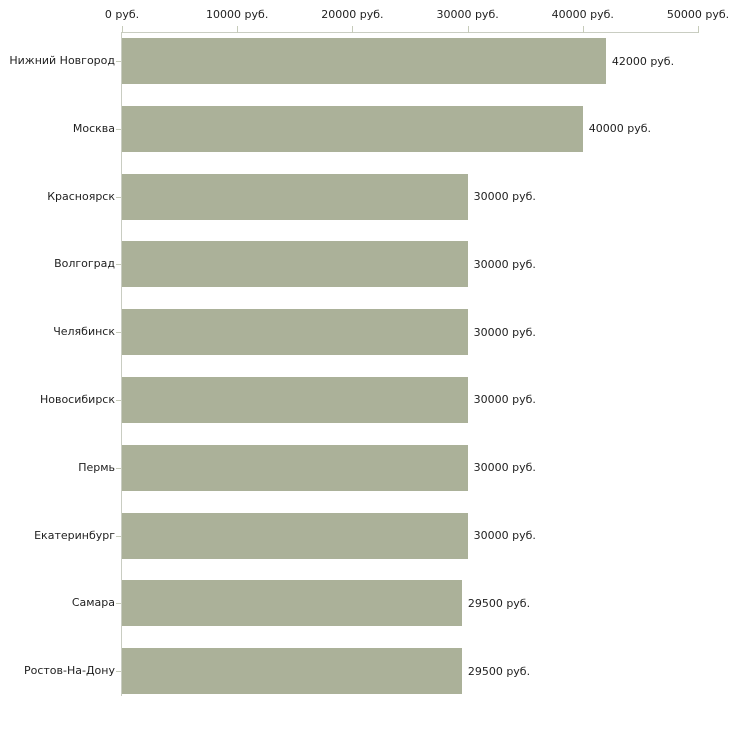 This screenshot has height=730, width=730. Describe the element at coordinates (96, 467) in the screenshot. I see `category-label: Пермь` at that location.